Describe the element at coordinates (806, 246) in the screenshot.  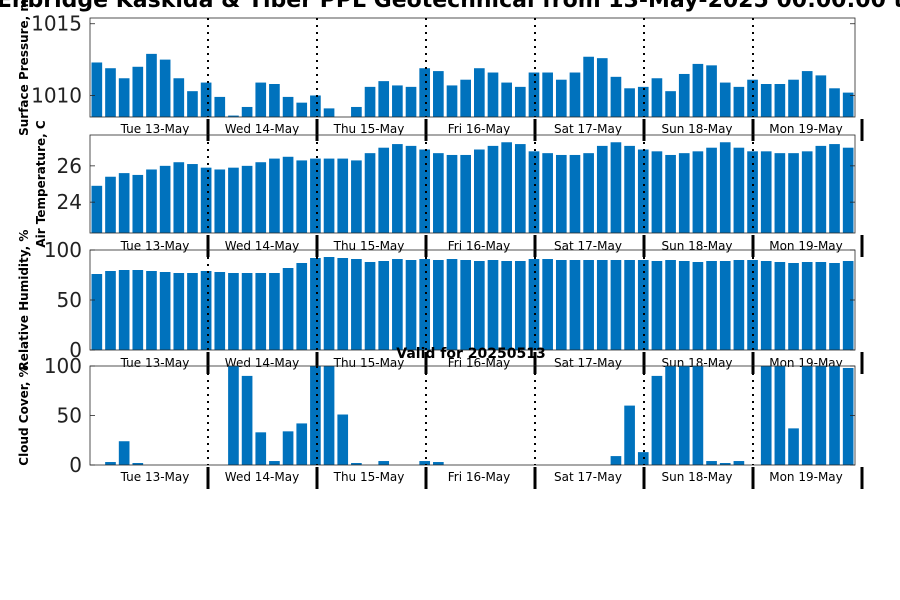
I see `temperature-day-label: Mon 19-May` at that location.